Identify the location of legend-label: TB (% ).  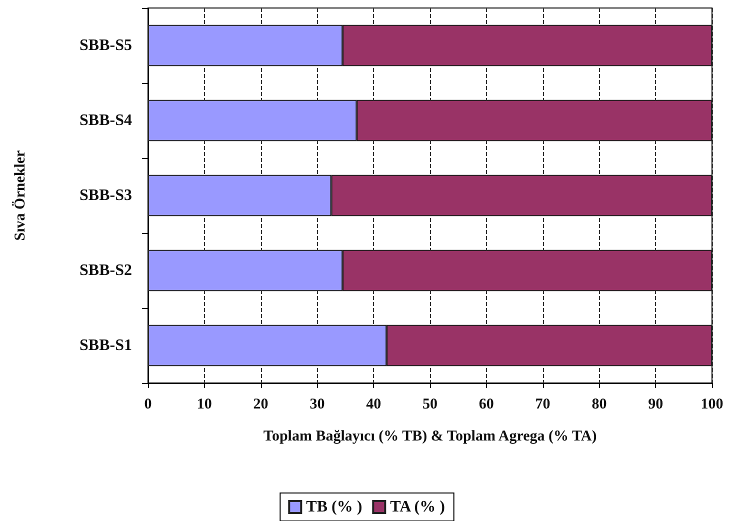
(334, 507).